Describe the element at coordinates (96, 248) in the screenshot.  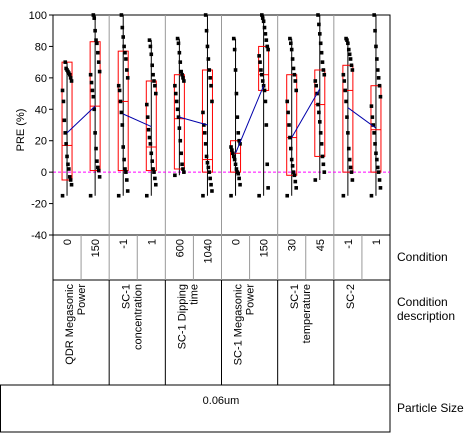
I see `condition-label: 150` at that location.